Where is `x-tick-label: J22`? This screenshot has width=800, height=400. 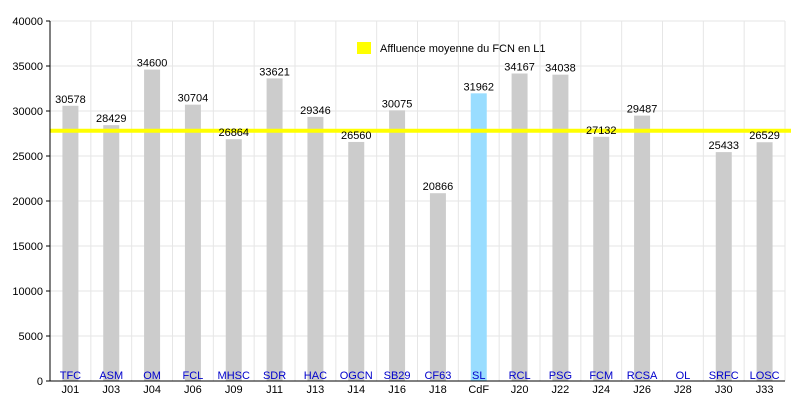
x-tick-label: J22 is located at coordinates (561, 390).